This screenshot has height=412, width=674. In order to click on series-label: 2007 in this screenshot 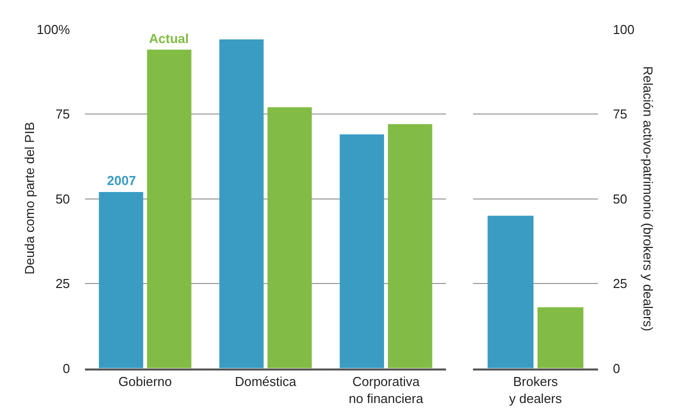, I will do `click(121, 180)`.